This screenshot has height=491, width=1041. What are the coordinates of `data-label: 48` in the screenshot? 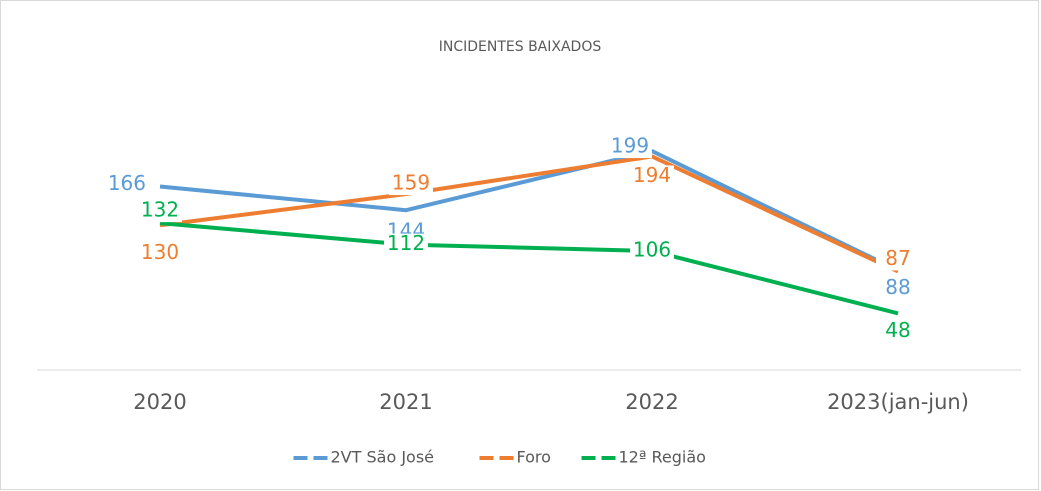 It's located at (897, 330).